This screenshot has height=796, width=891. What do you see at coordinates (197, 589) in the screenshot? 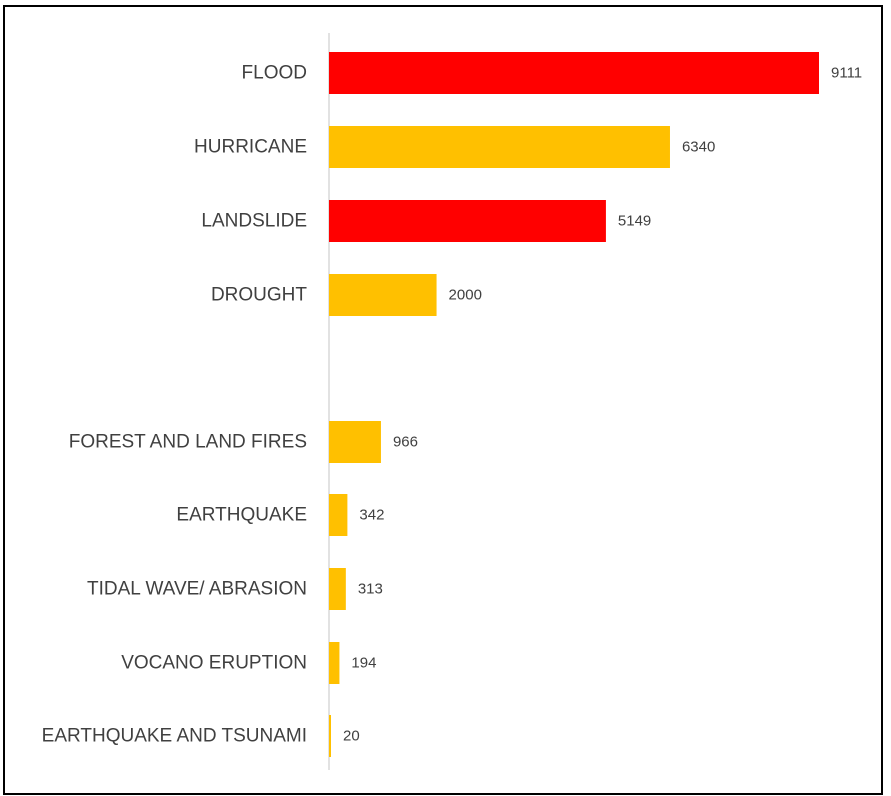
I see `category-label-tidal-wave-abrasion: TIDAL WAVE/ ABRASION` at bounding box center [197, 589].